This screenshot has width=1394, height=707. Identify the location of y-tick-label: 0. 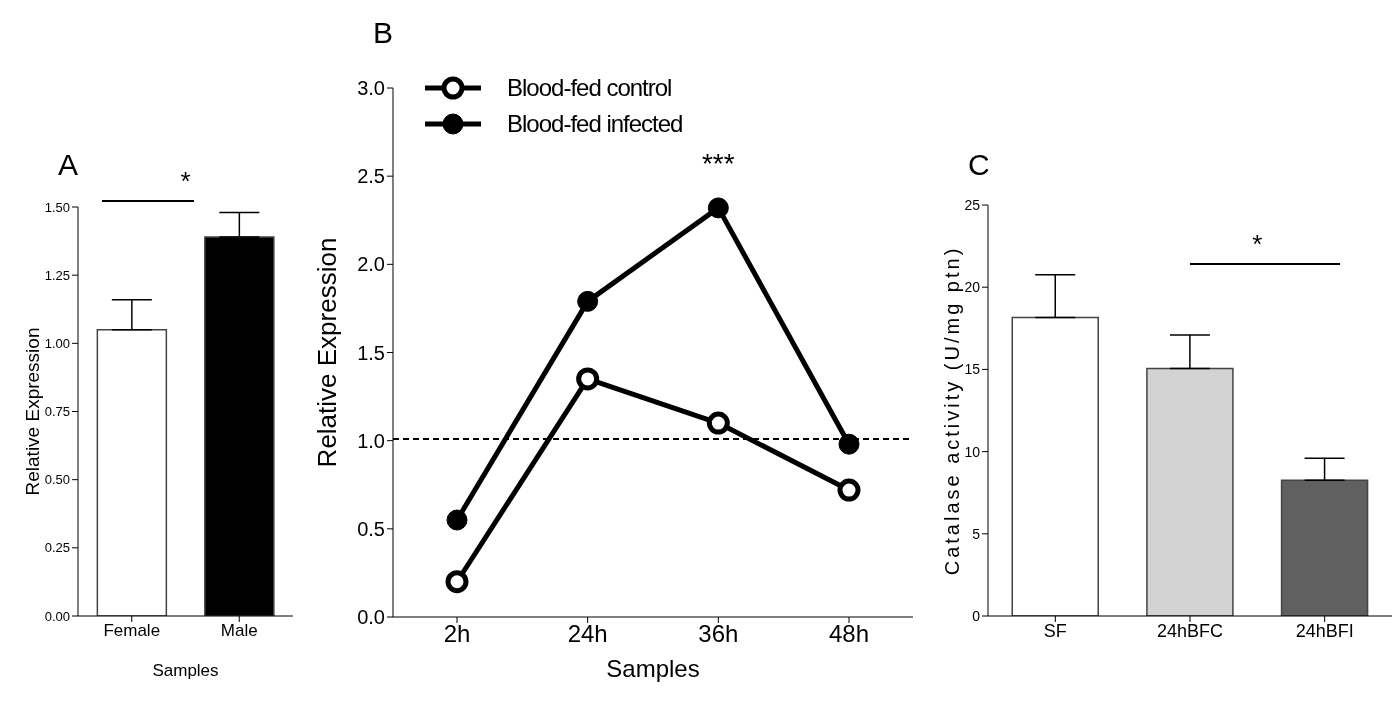
(976, 615).